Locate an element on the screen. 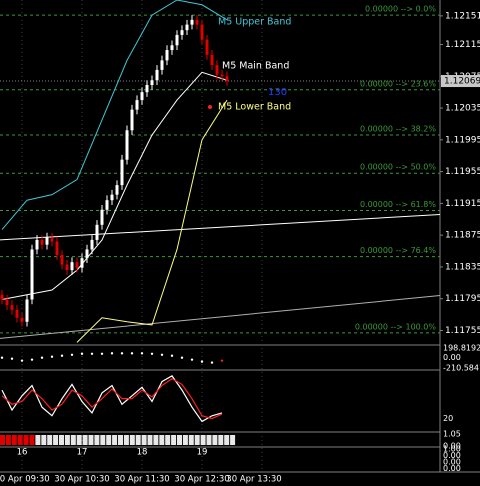  band-label: M5 Upper Band is located at coordinates (254, 22).